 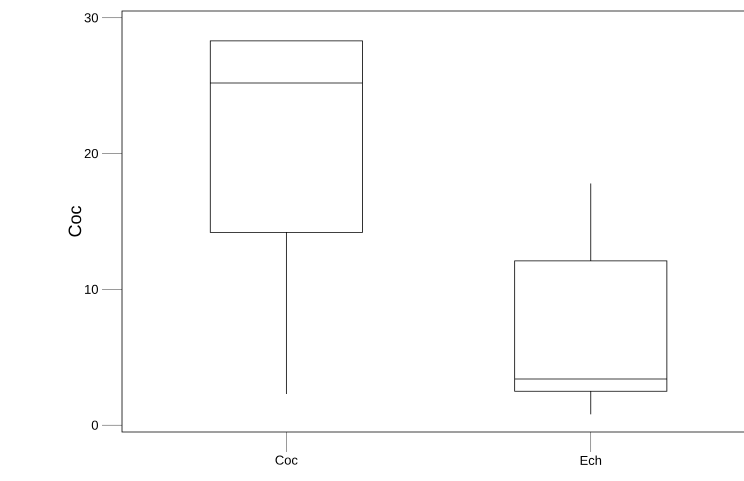 What do you see at coordinates (91, 17) in the screenshot?
I see `y-tick-label: 30` at bounding box center [91, 17].